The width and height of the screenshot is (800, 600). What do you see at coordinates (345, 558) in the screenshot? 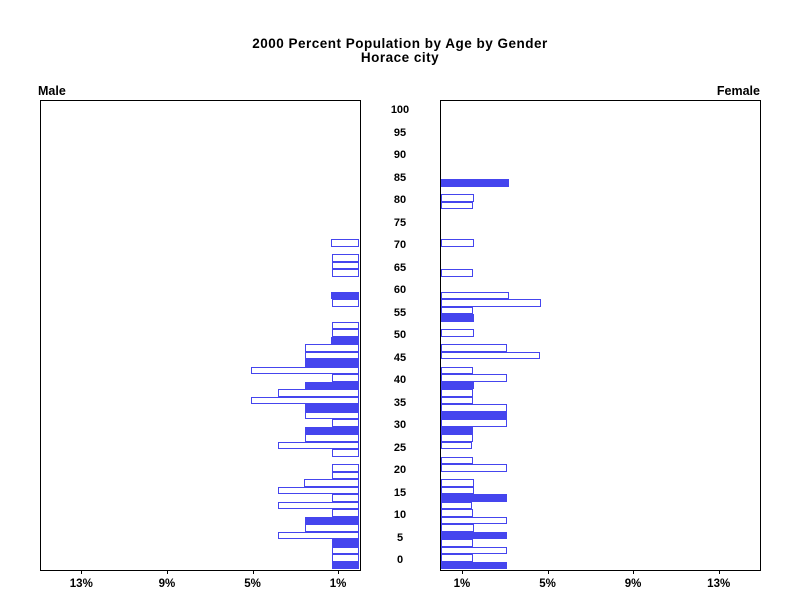
I see `bar-male-age-1.7` at bounding box center [345, 558].